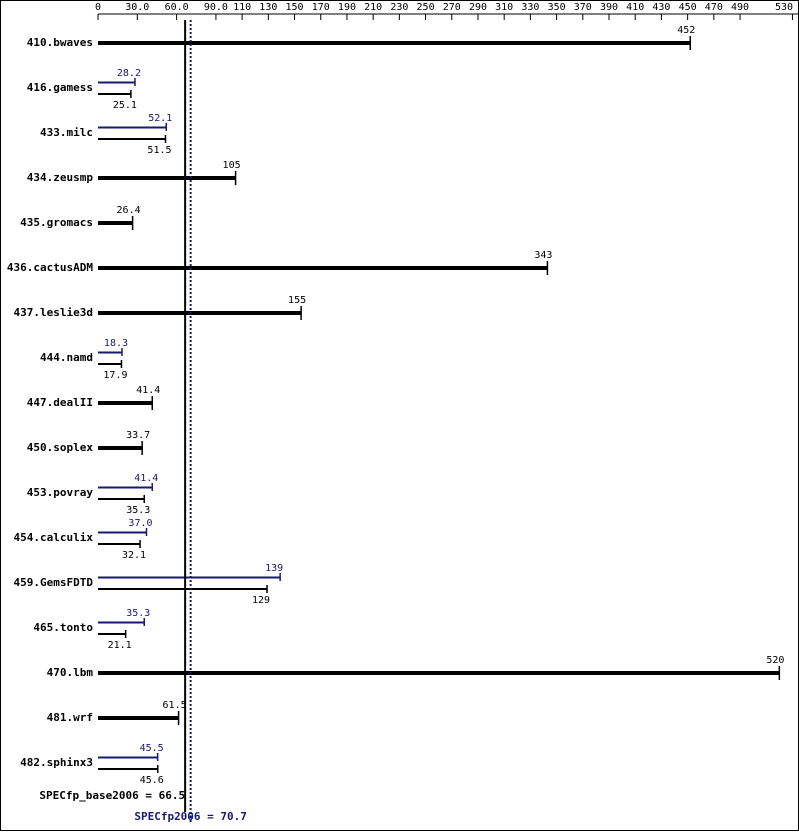 Image resolution: width=799 pixels, height=835 pixels. I want to click on x-tick-label: 190, so click(347, 7).